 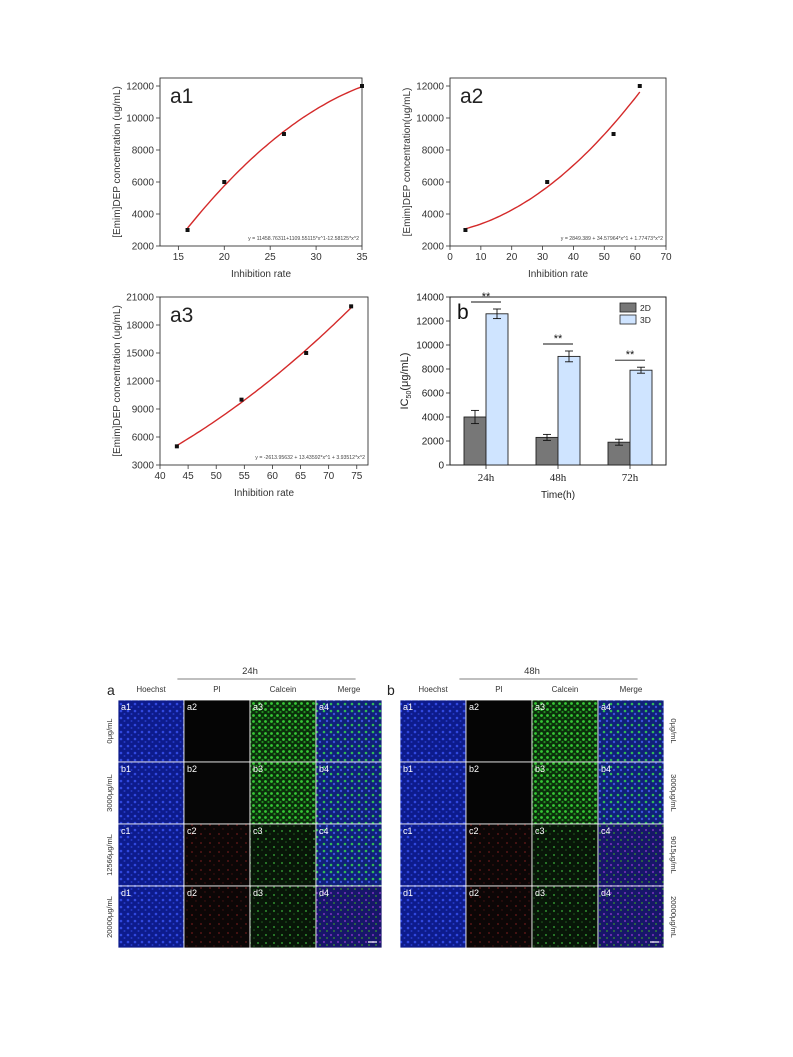 I want to click on row-label: 0μg/mL, so click(x=673, y=730).